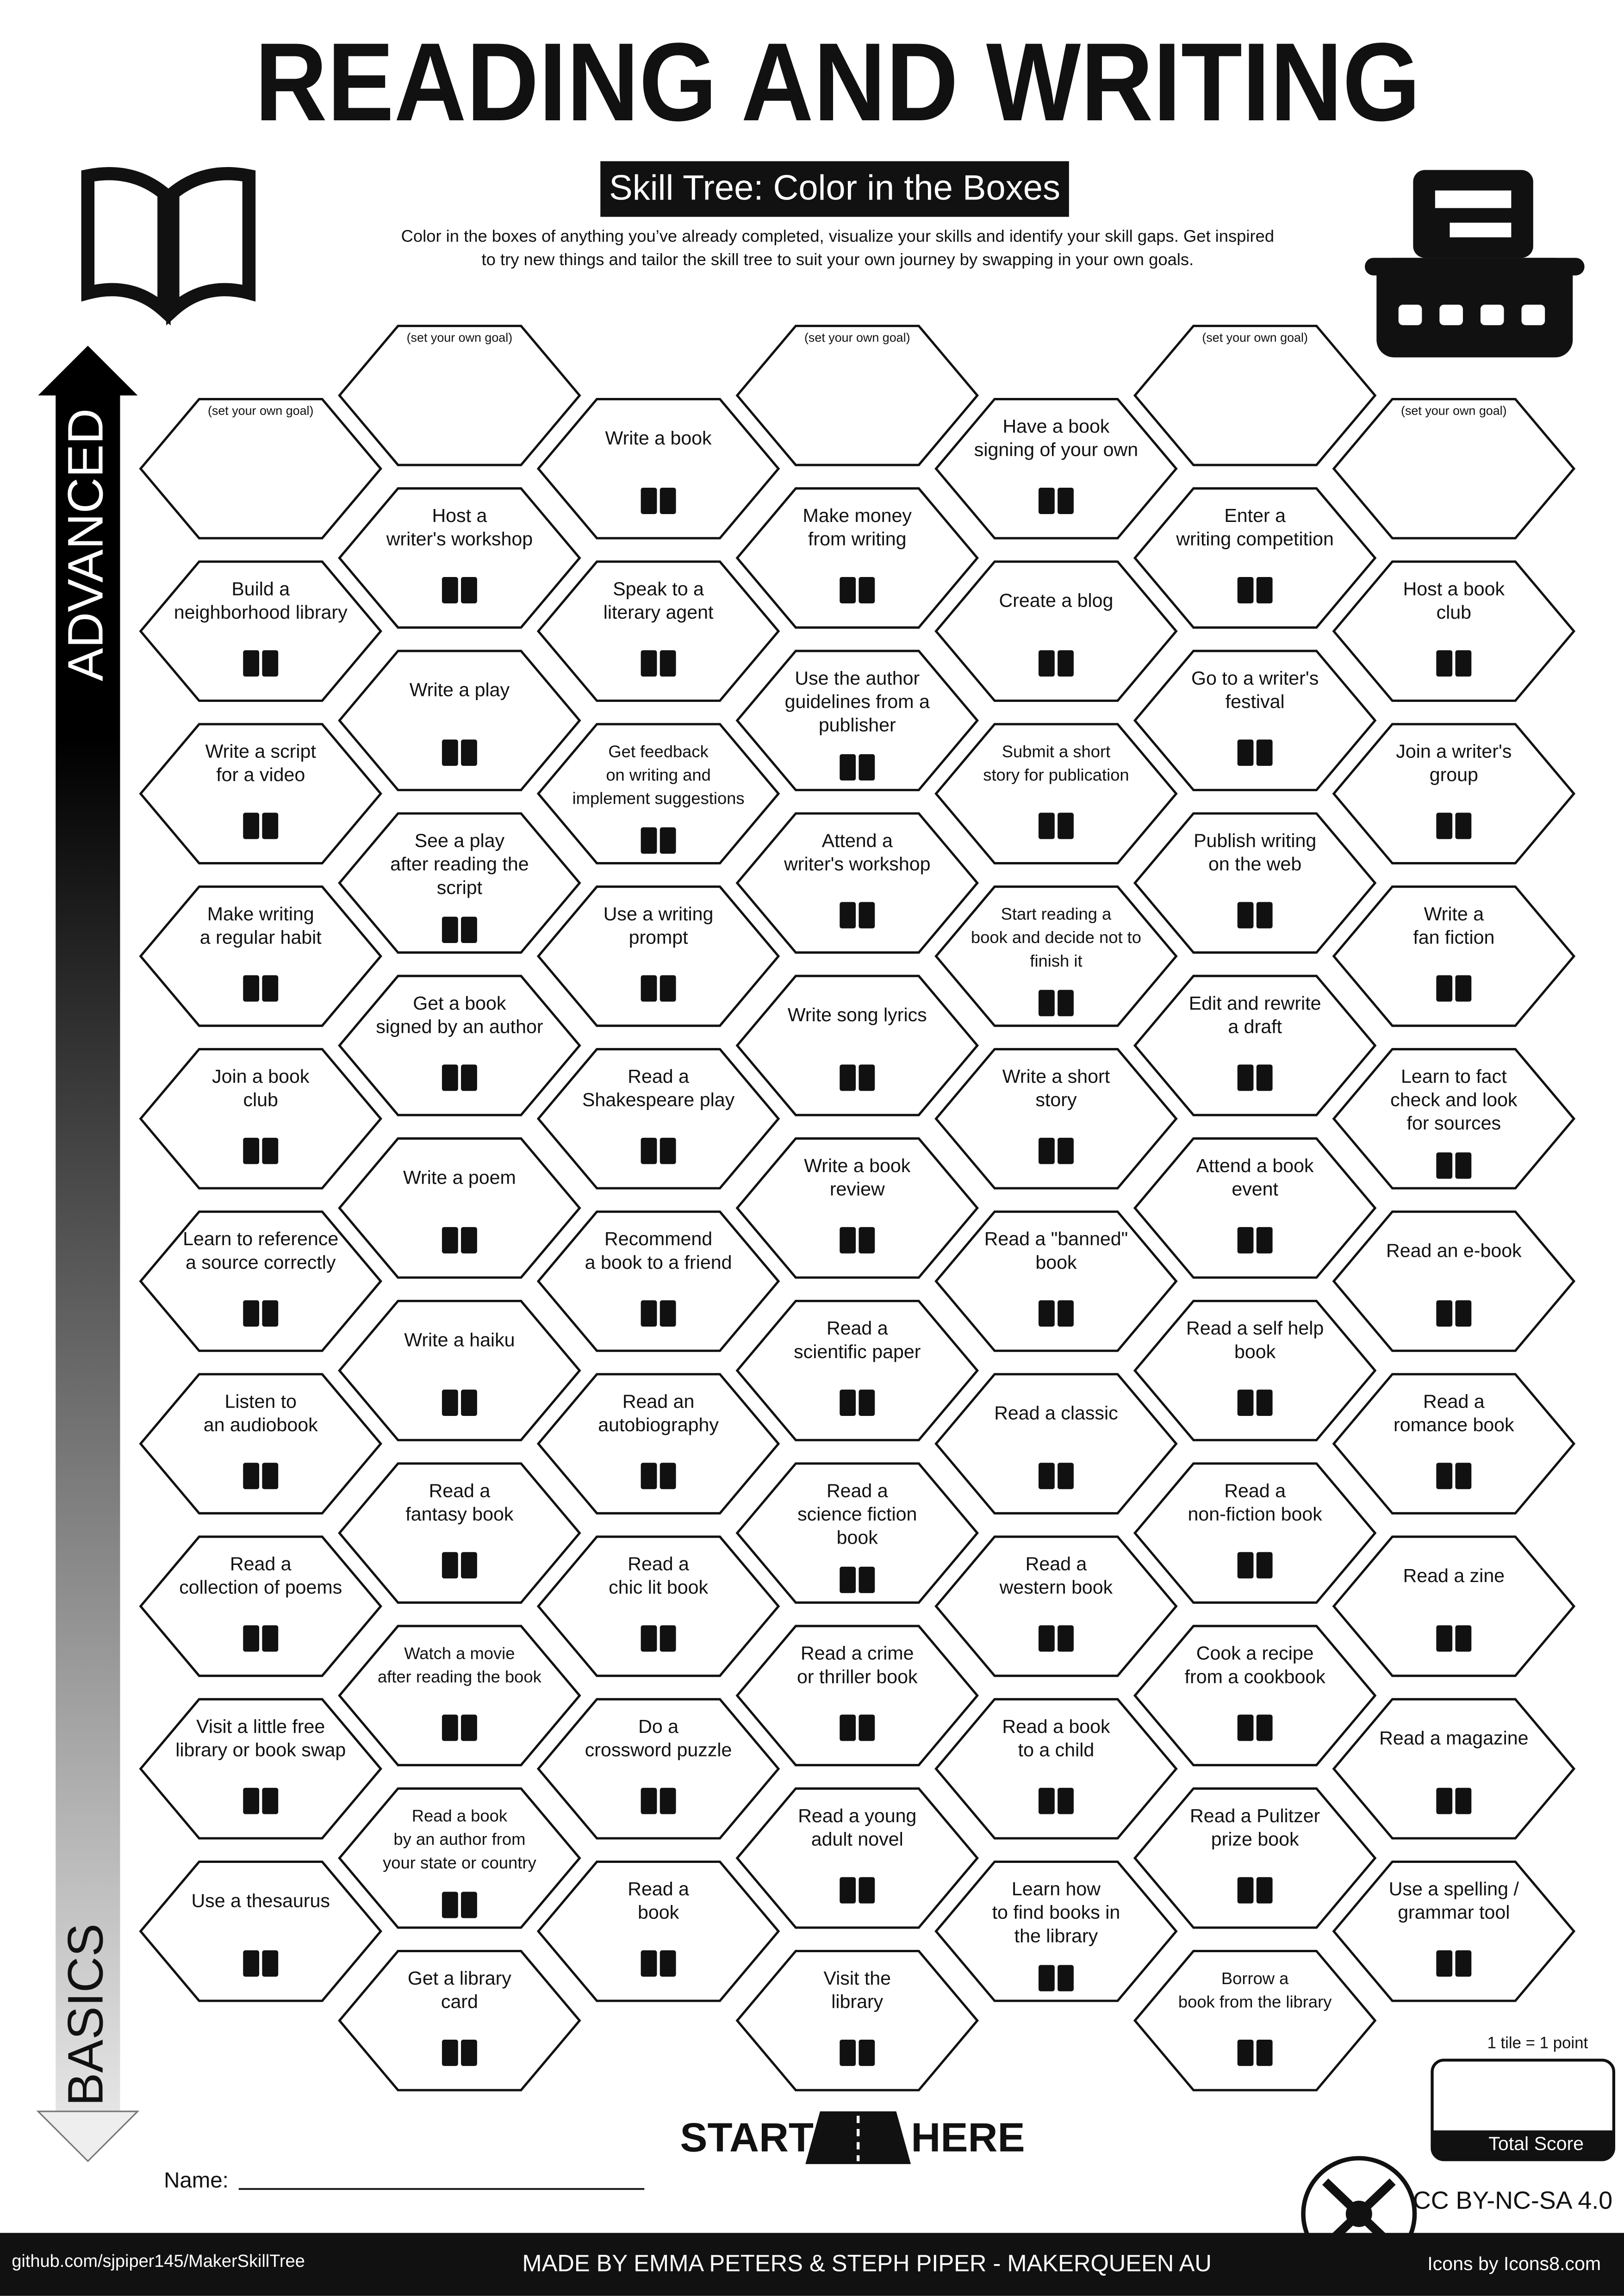 This screenshot has width=1624, height=2296. What do you see at coordinates (1255, 337) in the screenshot?
I see `goal-note: (set your own goal)` at bounding box center [1255, 337].